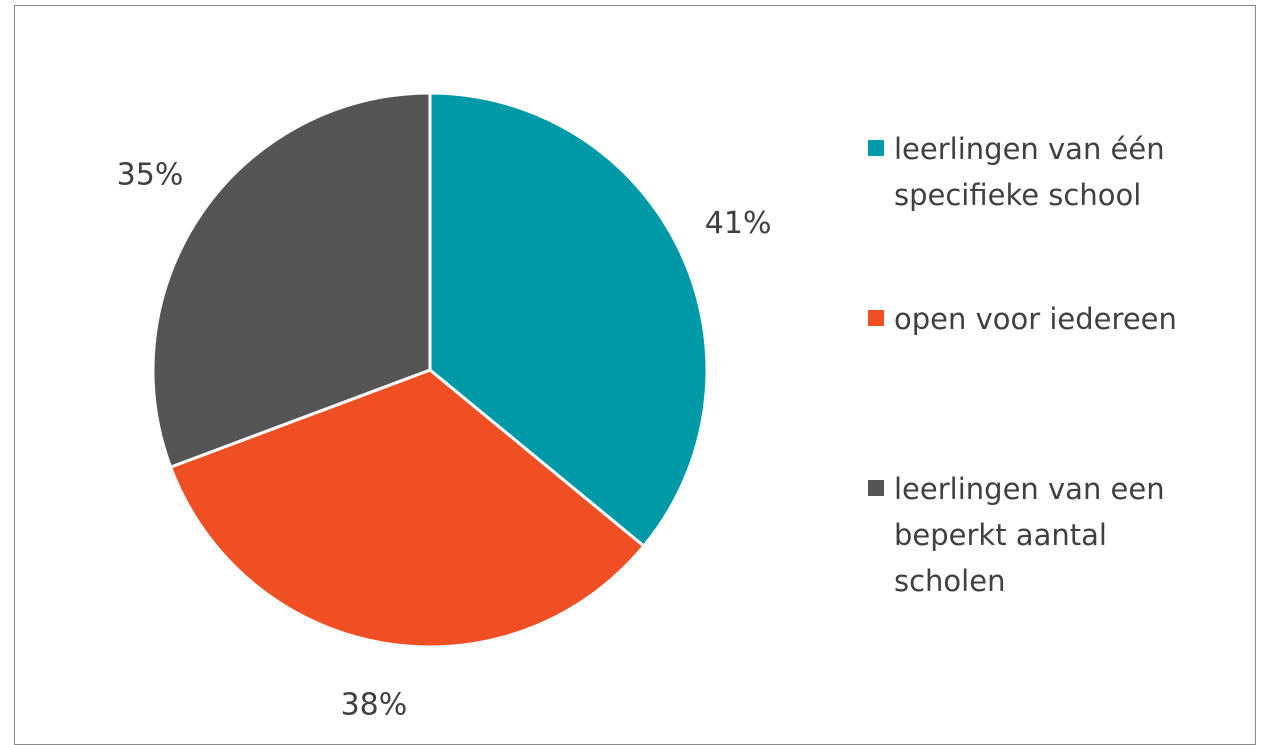 Image resolution: width=1269 pixels, height=745 pixels. What do you see at coordinates (1035, 319) in the screenshot?
I see `legend-label: open voor iedereen` at bounding box center [1035, 319].